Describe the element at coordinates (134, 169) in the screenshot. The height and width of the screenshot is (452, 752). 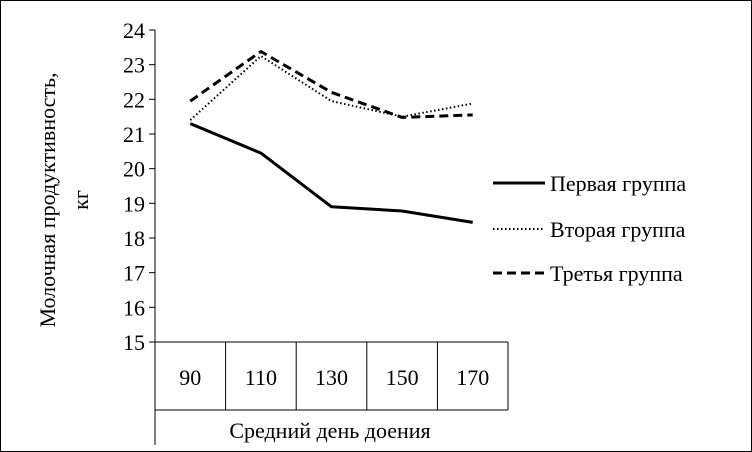
I see `y-tick-label: 20` at that location.